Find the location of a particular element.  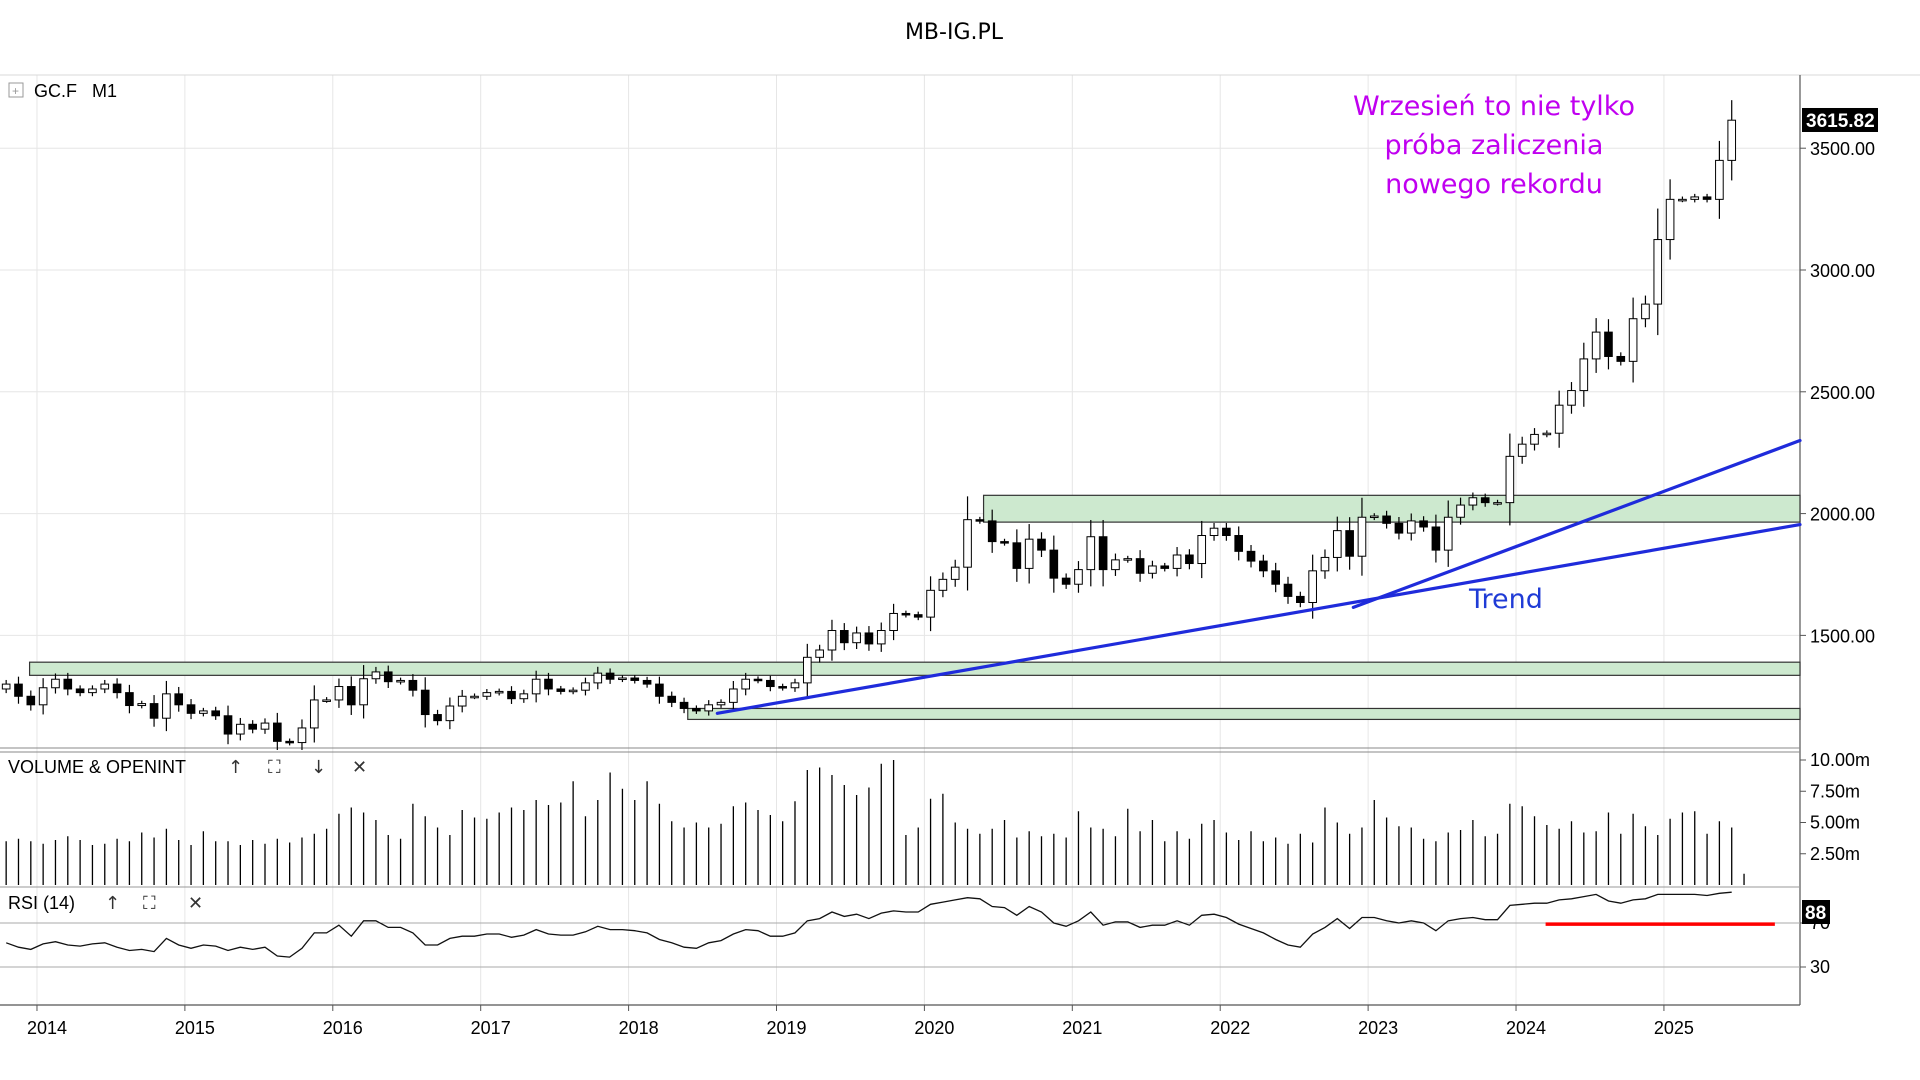

rsi-current-label: 88 is located at coordinates (1815, 913).